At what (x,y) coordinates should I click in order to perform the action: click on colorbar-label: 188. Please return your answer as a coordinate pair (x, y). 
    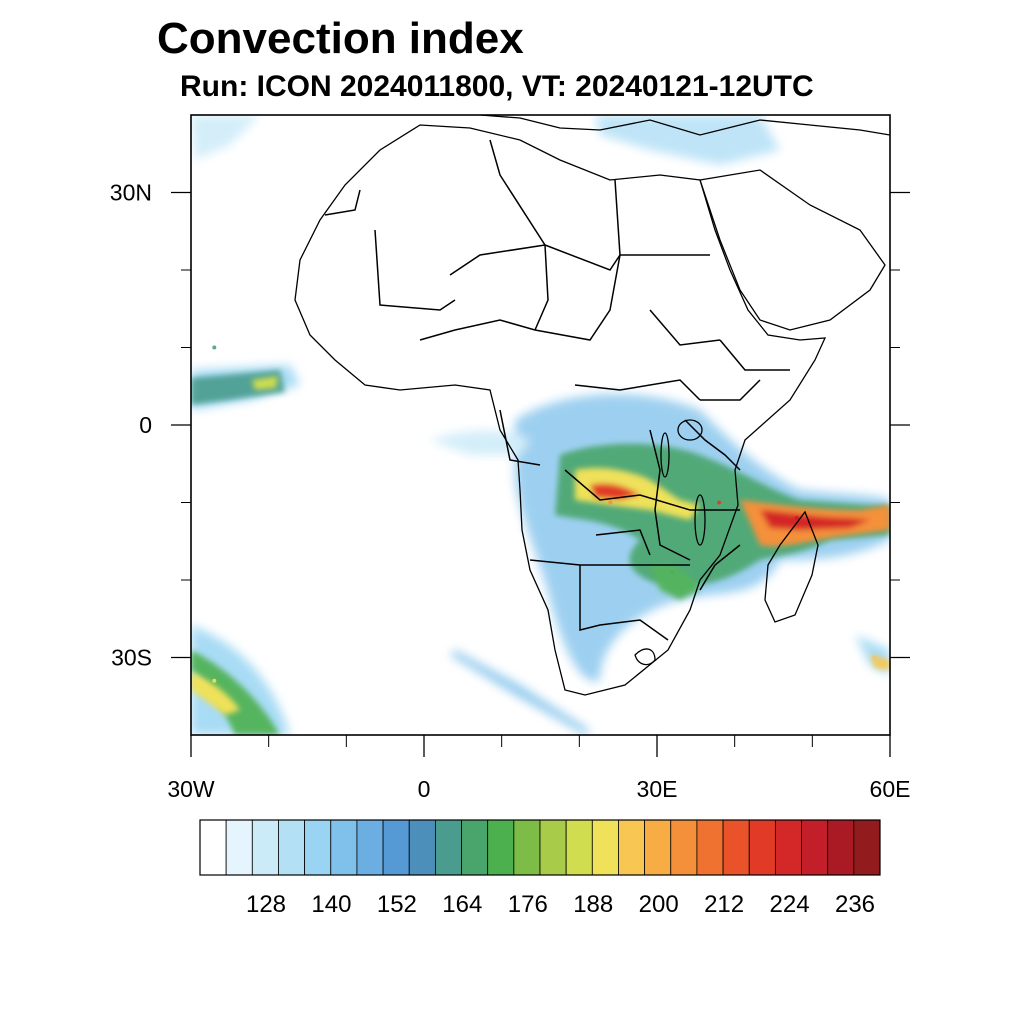
    Looking at the image, I should click on (593, 904).